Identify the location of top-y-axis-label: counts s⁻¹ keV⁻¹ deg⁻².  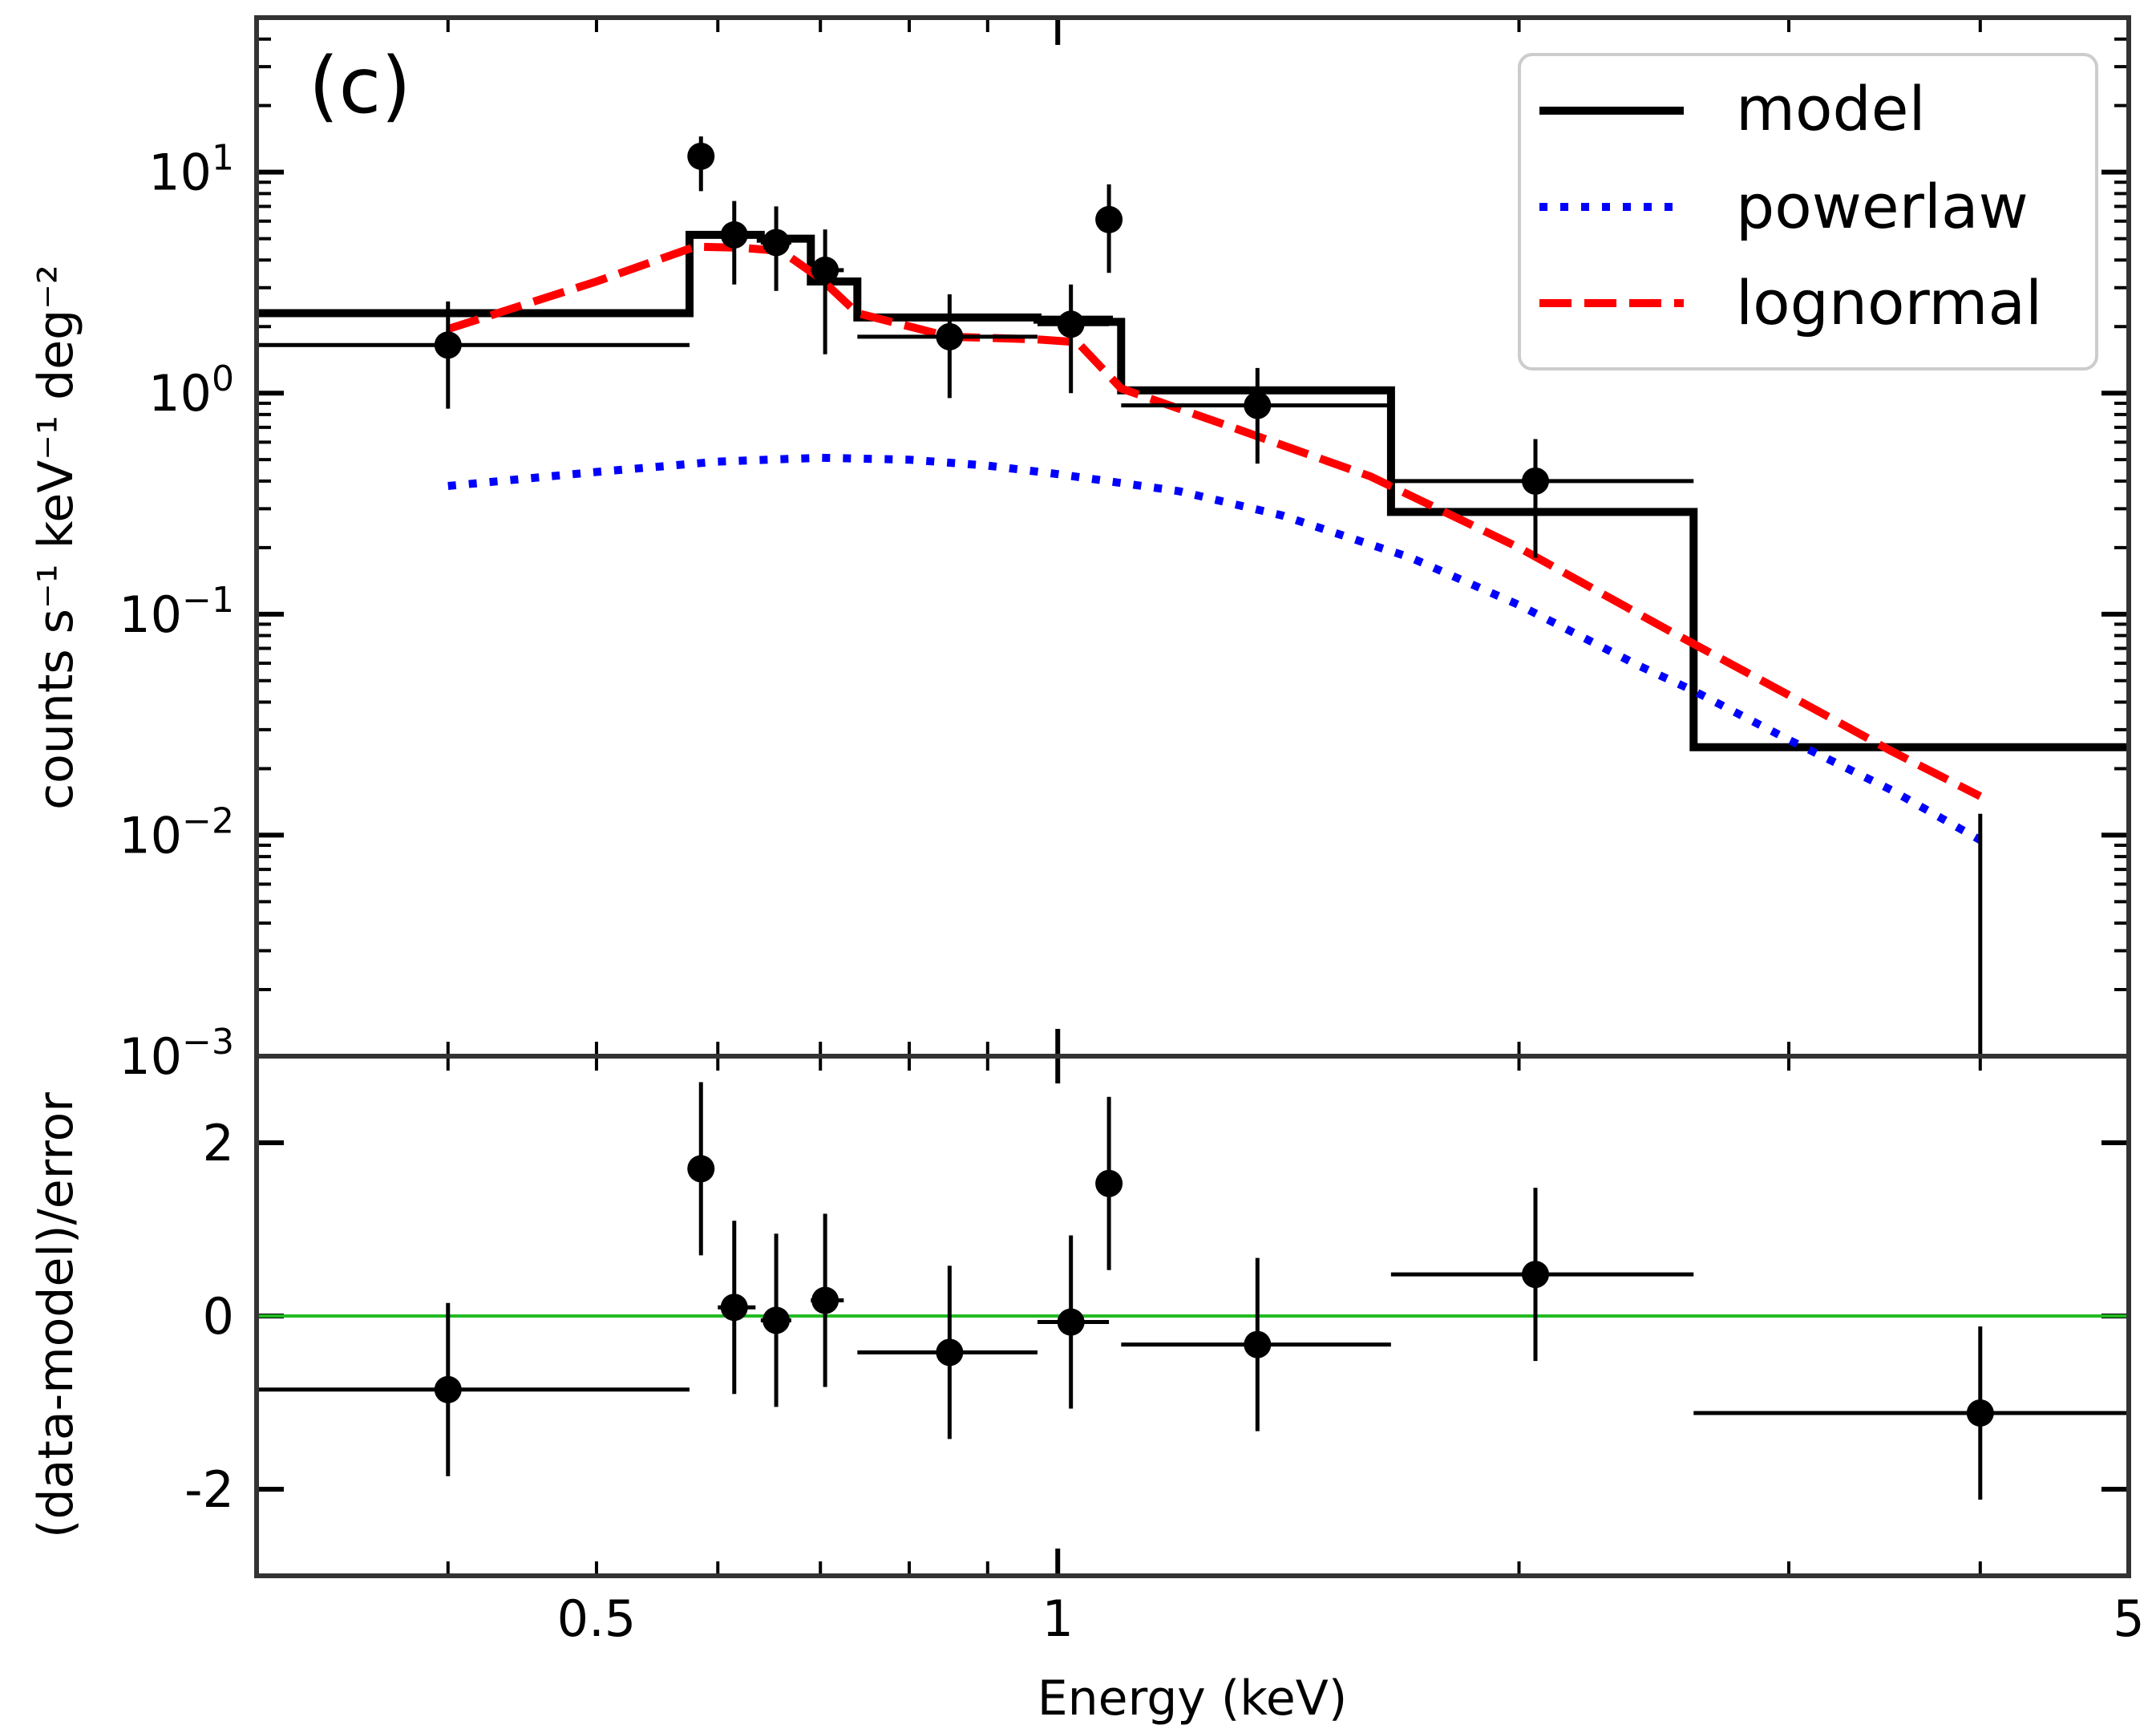
(56, 537).